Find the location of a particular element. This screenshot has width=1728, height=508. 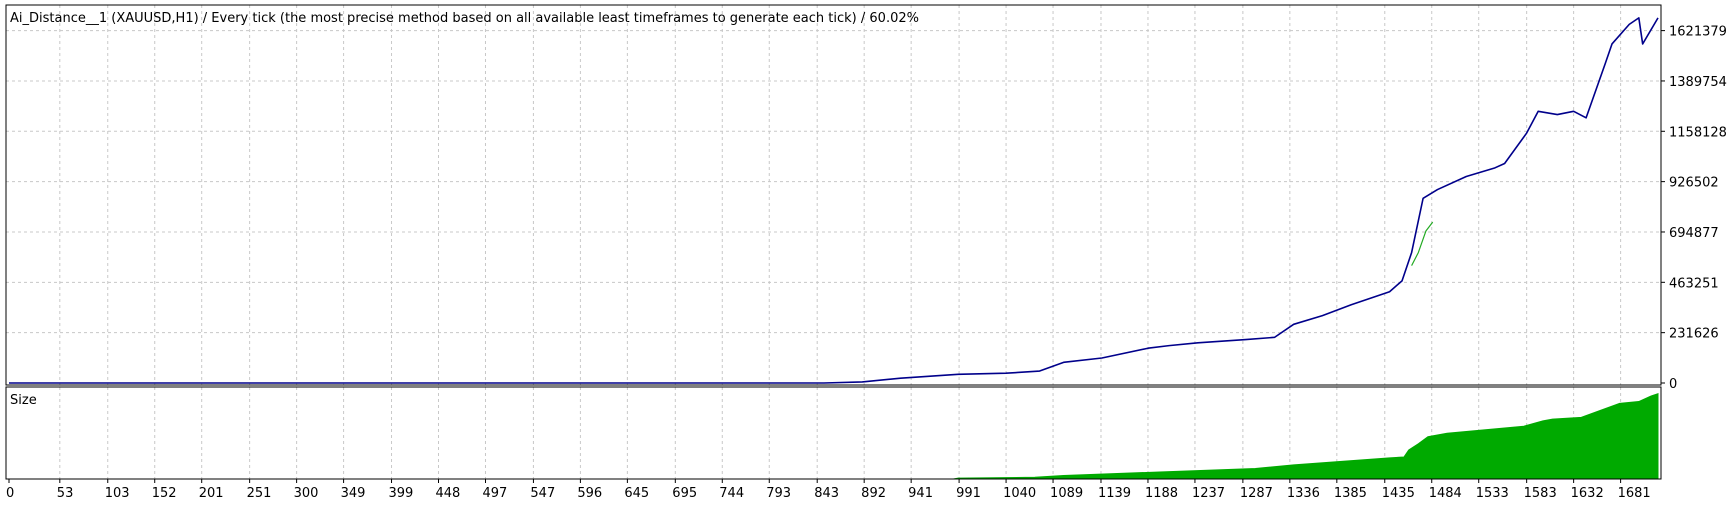

x-tick-label: 300 is located at coordinates (306, 493).